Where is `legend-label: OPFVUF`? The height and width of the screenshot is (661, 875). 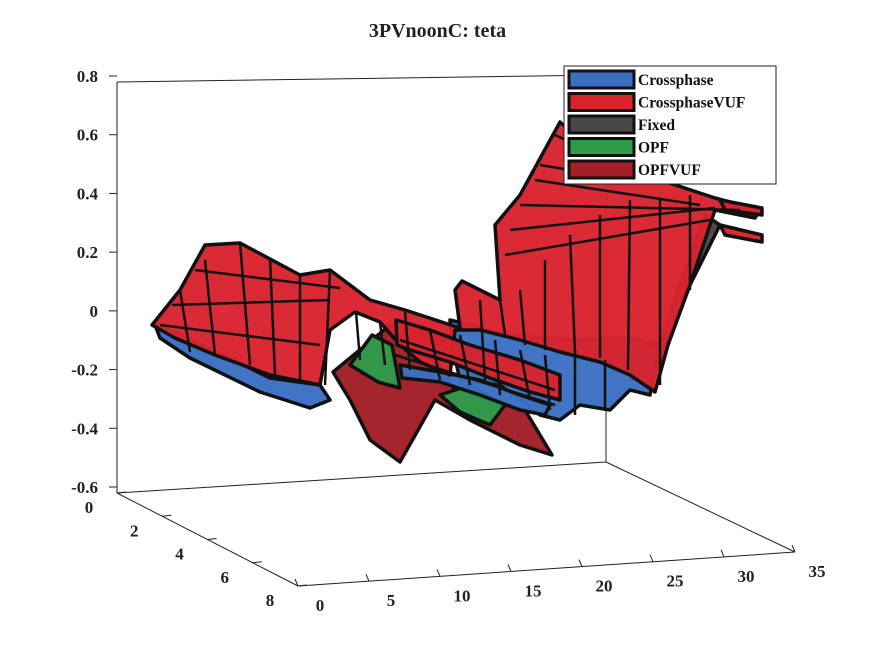
legend-label: OPFVUF is located at coordinates (669, 170).